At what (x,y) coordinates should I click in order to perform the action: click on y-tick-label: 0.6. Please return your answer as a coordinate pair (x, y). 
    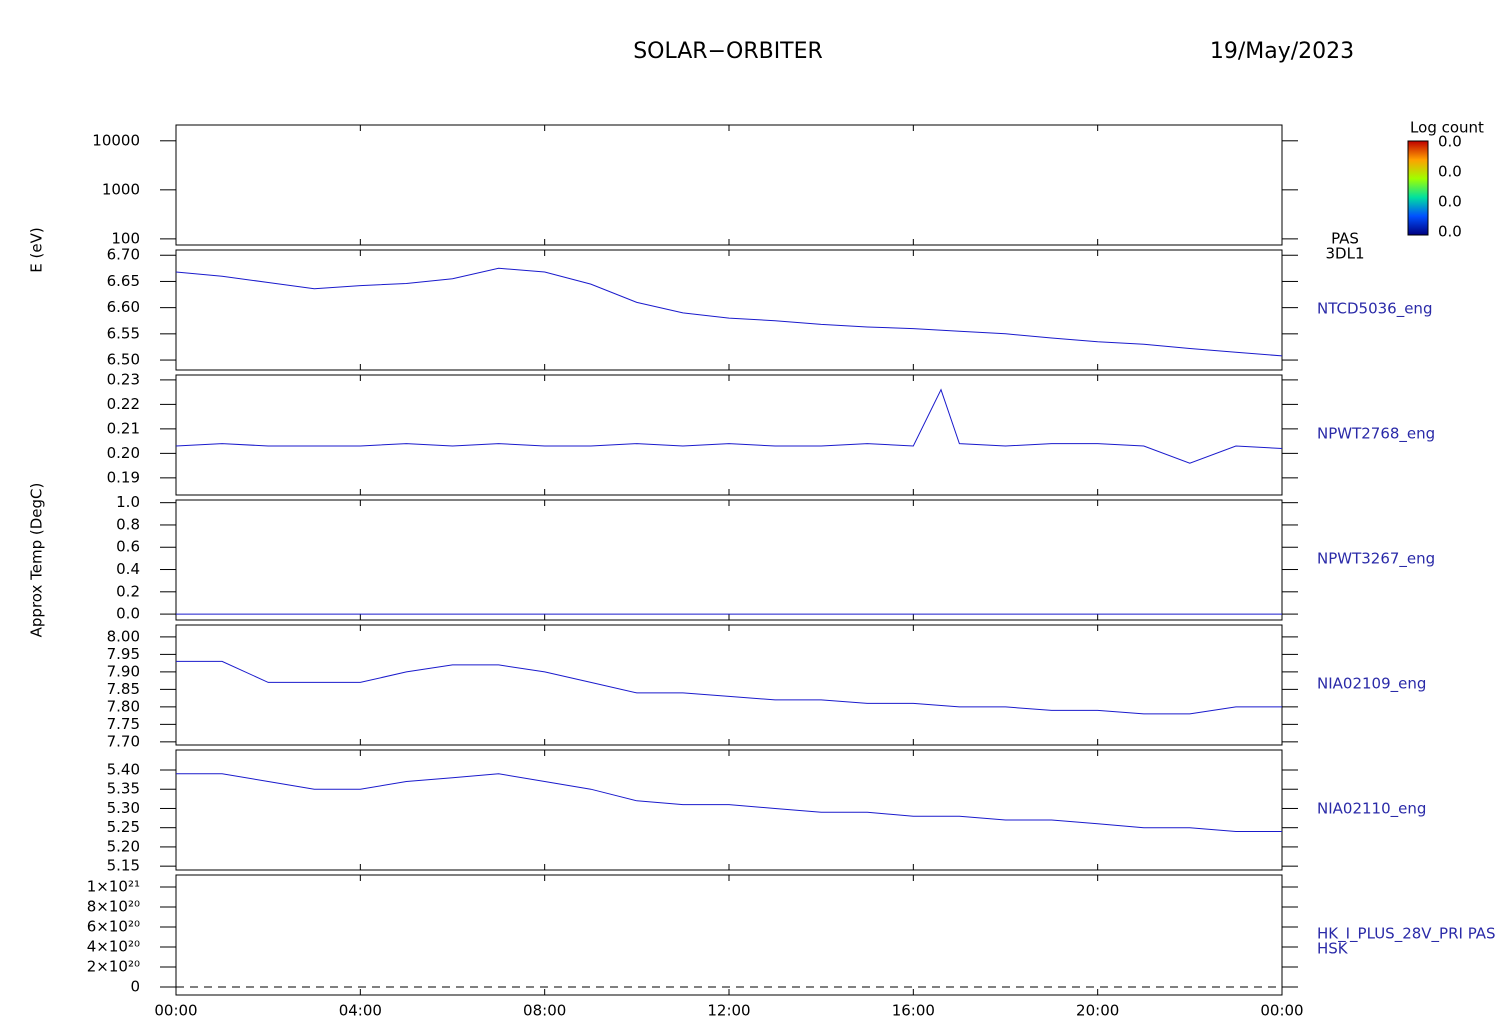
    Looking at the image, I should click on (128, 547).